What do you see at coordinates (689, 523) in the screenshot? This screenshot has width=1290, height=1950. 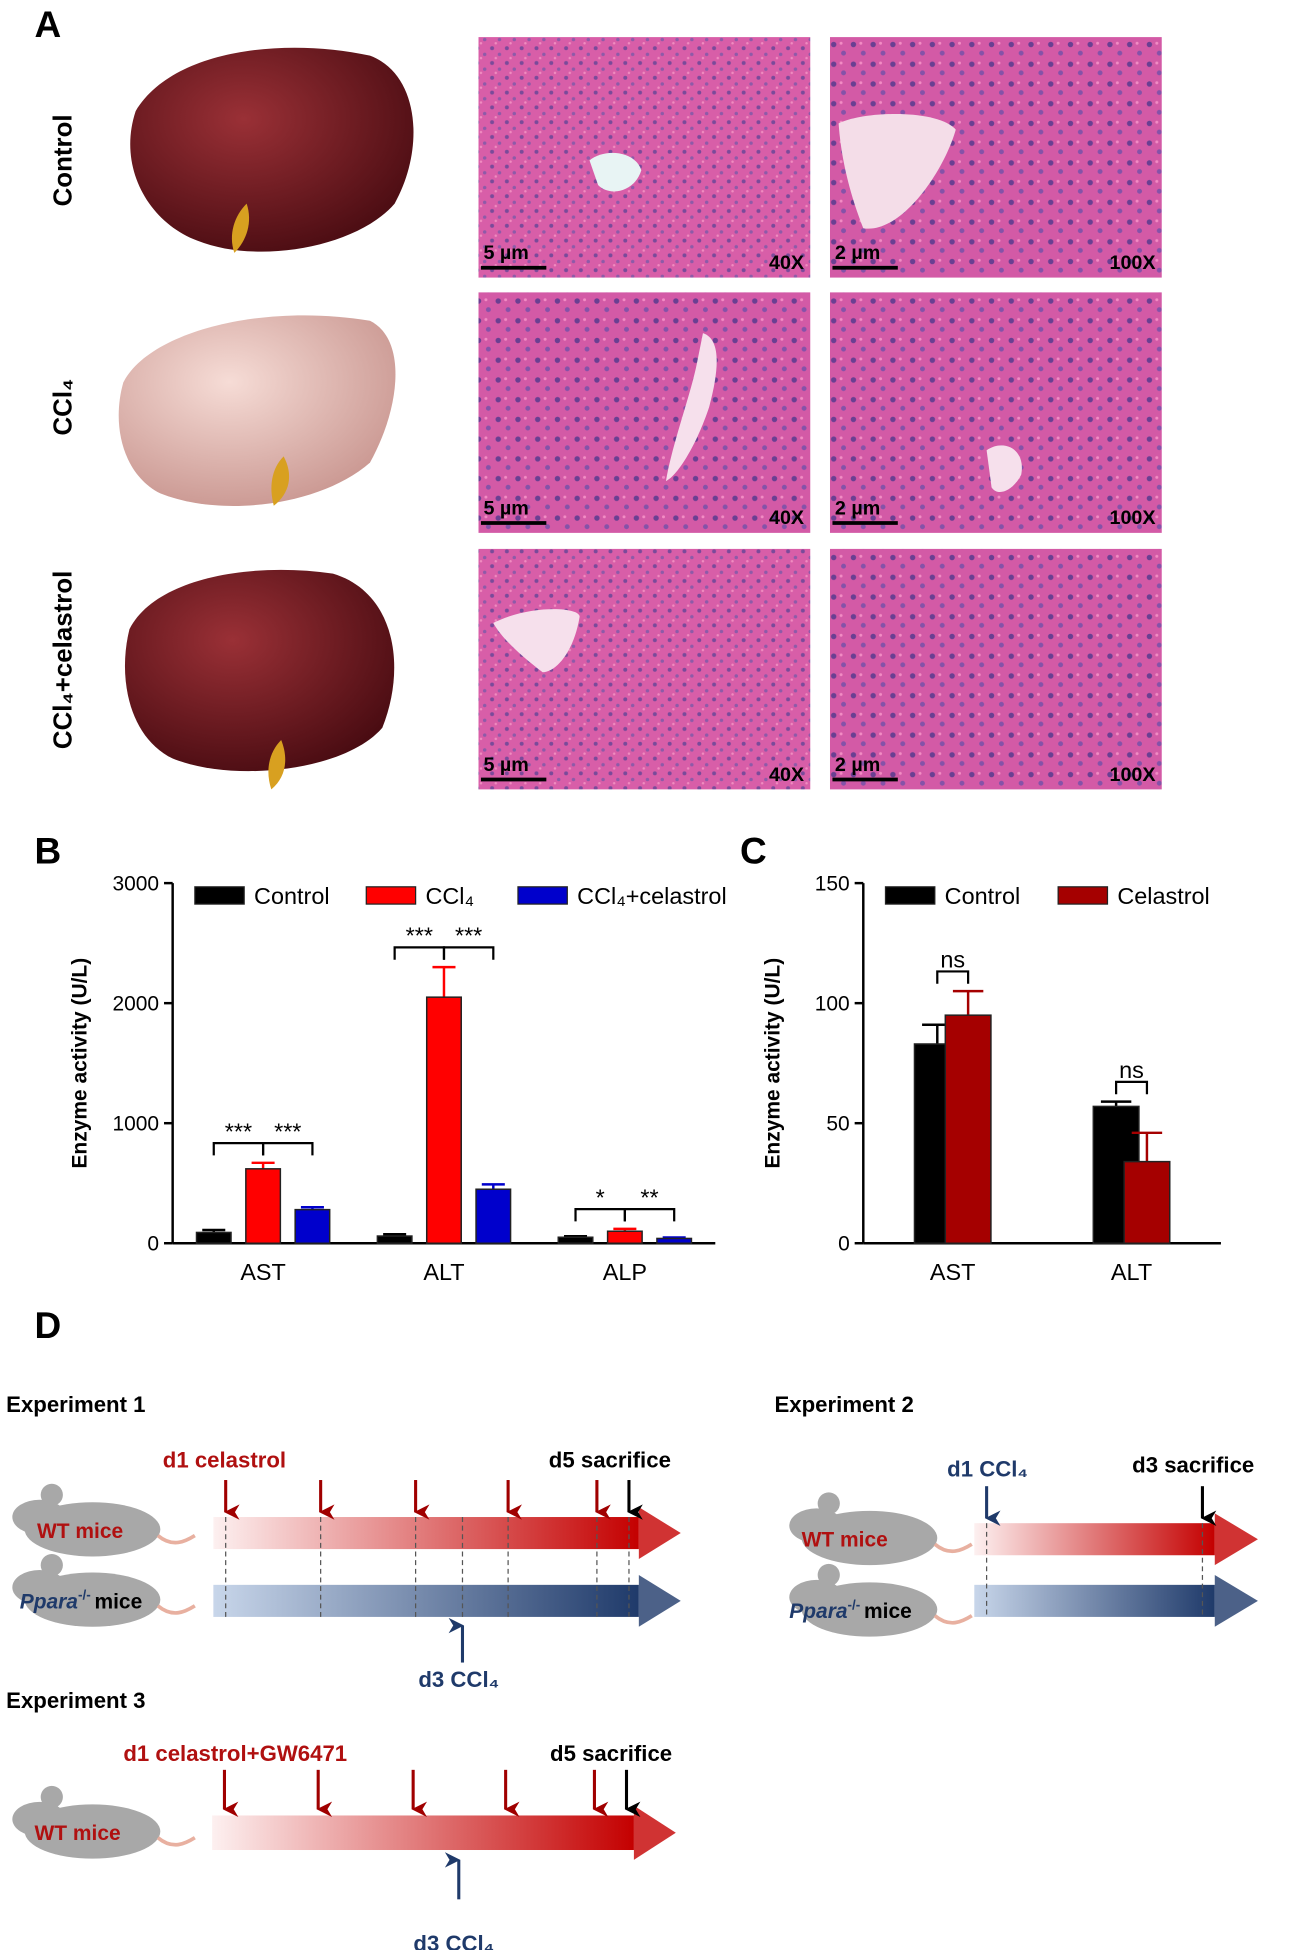 I see `scale-bars` at bounding box center [689, 523].